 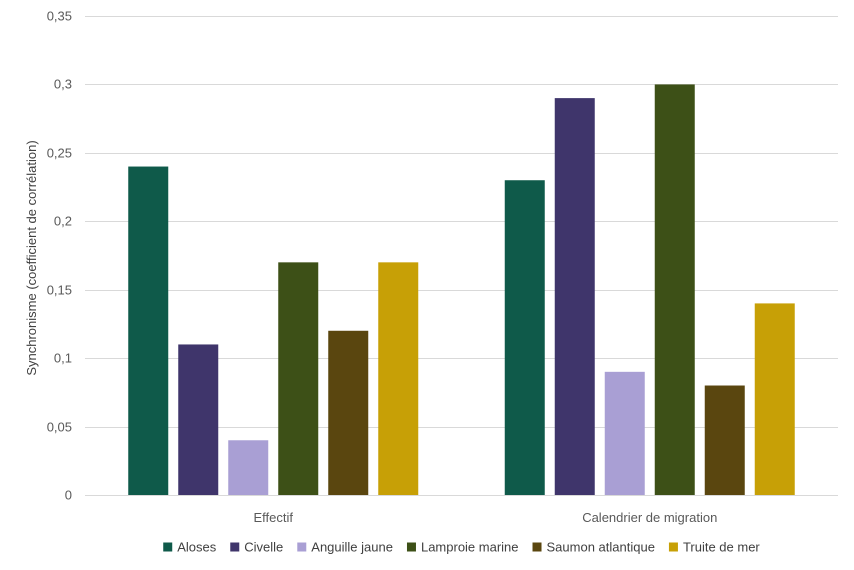 I want to click on y-tick-label: 0,15, so click(x=59, y=290).